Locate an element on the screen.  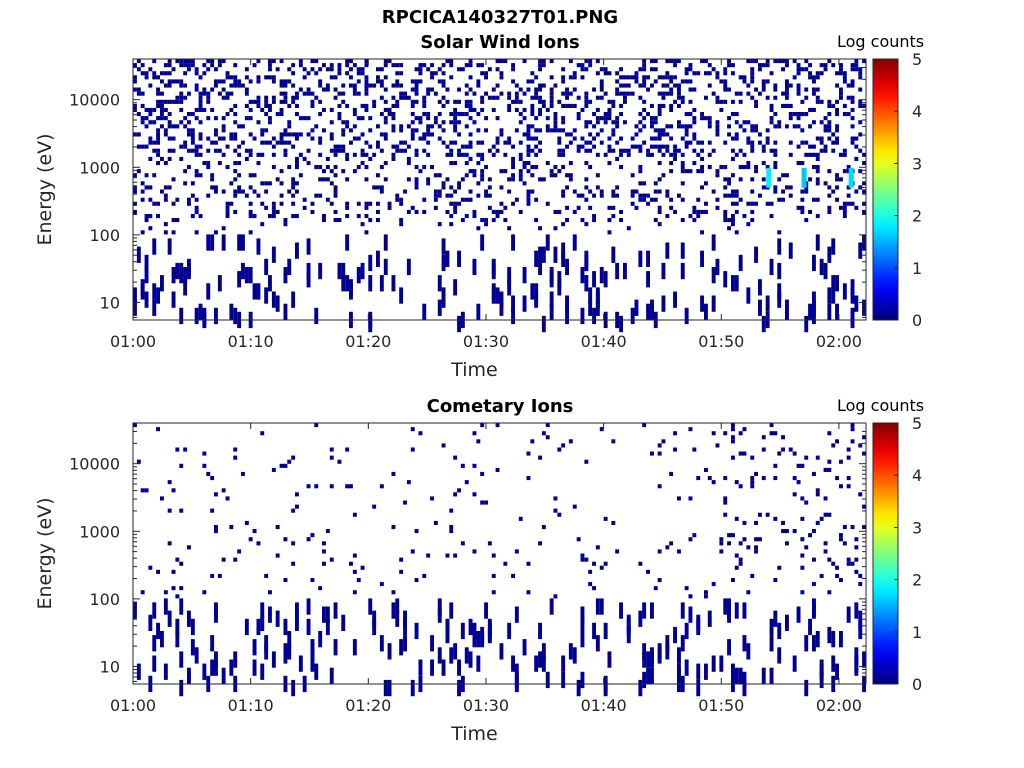
x-tick-label: 01:00 is located at coordinates (133, 341).